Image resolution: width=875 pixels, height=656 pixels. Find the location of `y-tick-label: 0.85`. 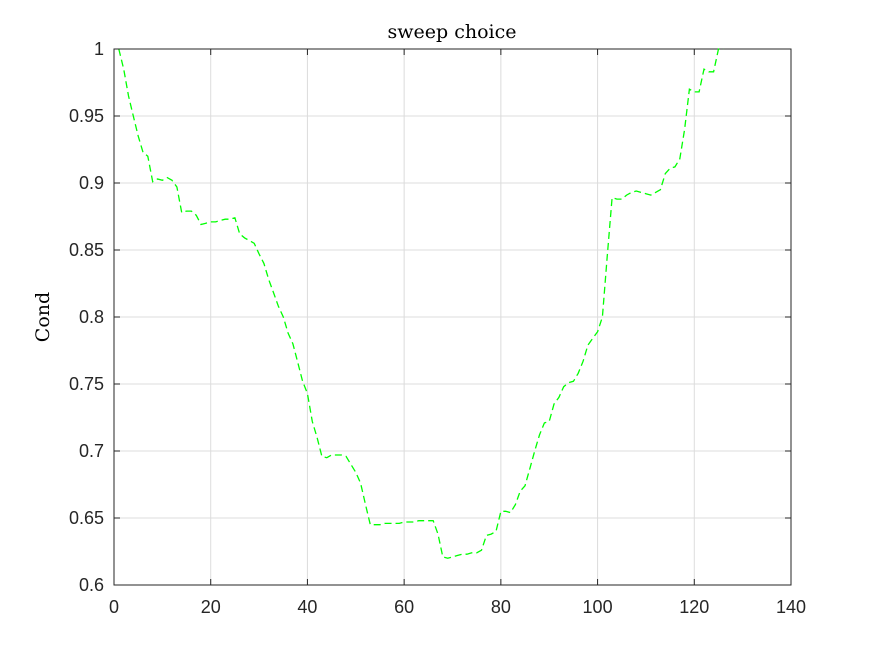

y-tick-label: 0.85 is located at coordinates (86, 250).